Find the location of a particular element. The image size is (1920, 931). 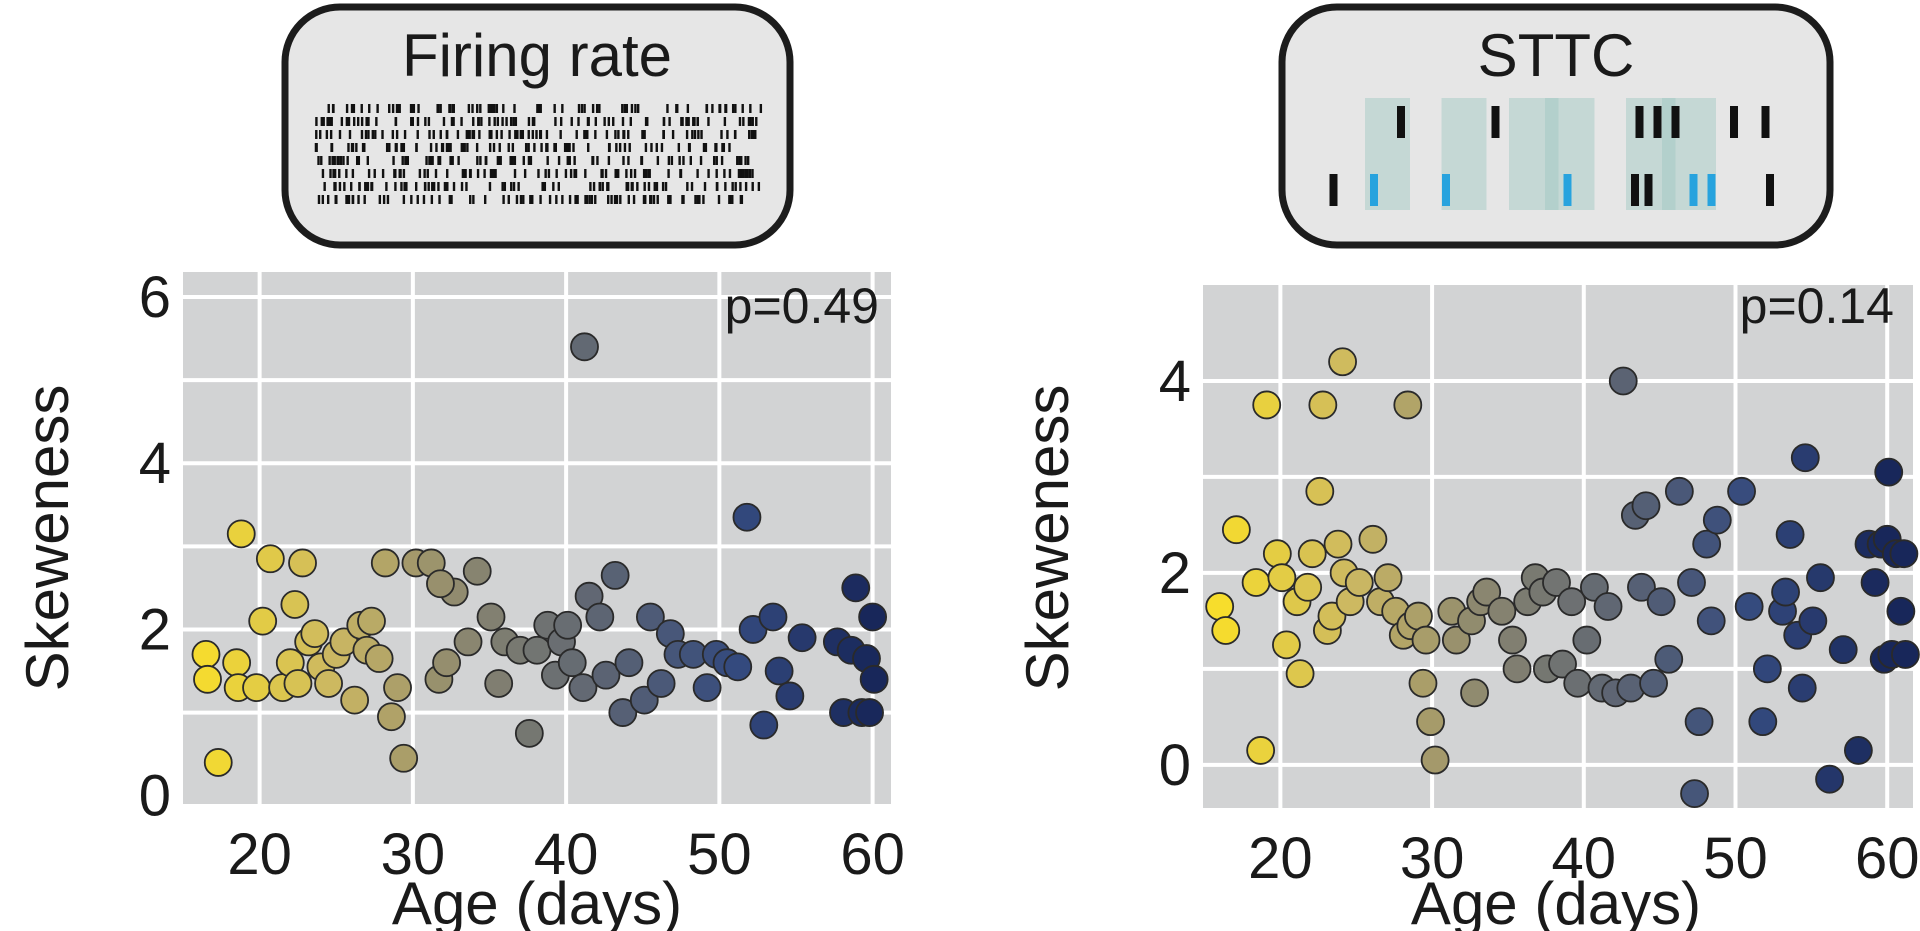

y-tick-labels: 0 2 4 is located at coordinates (1175, 573).